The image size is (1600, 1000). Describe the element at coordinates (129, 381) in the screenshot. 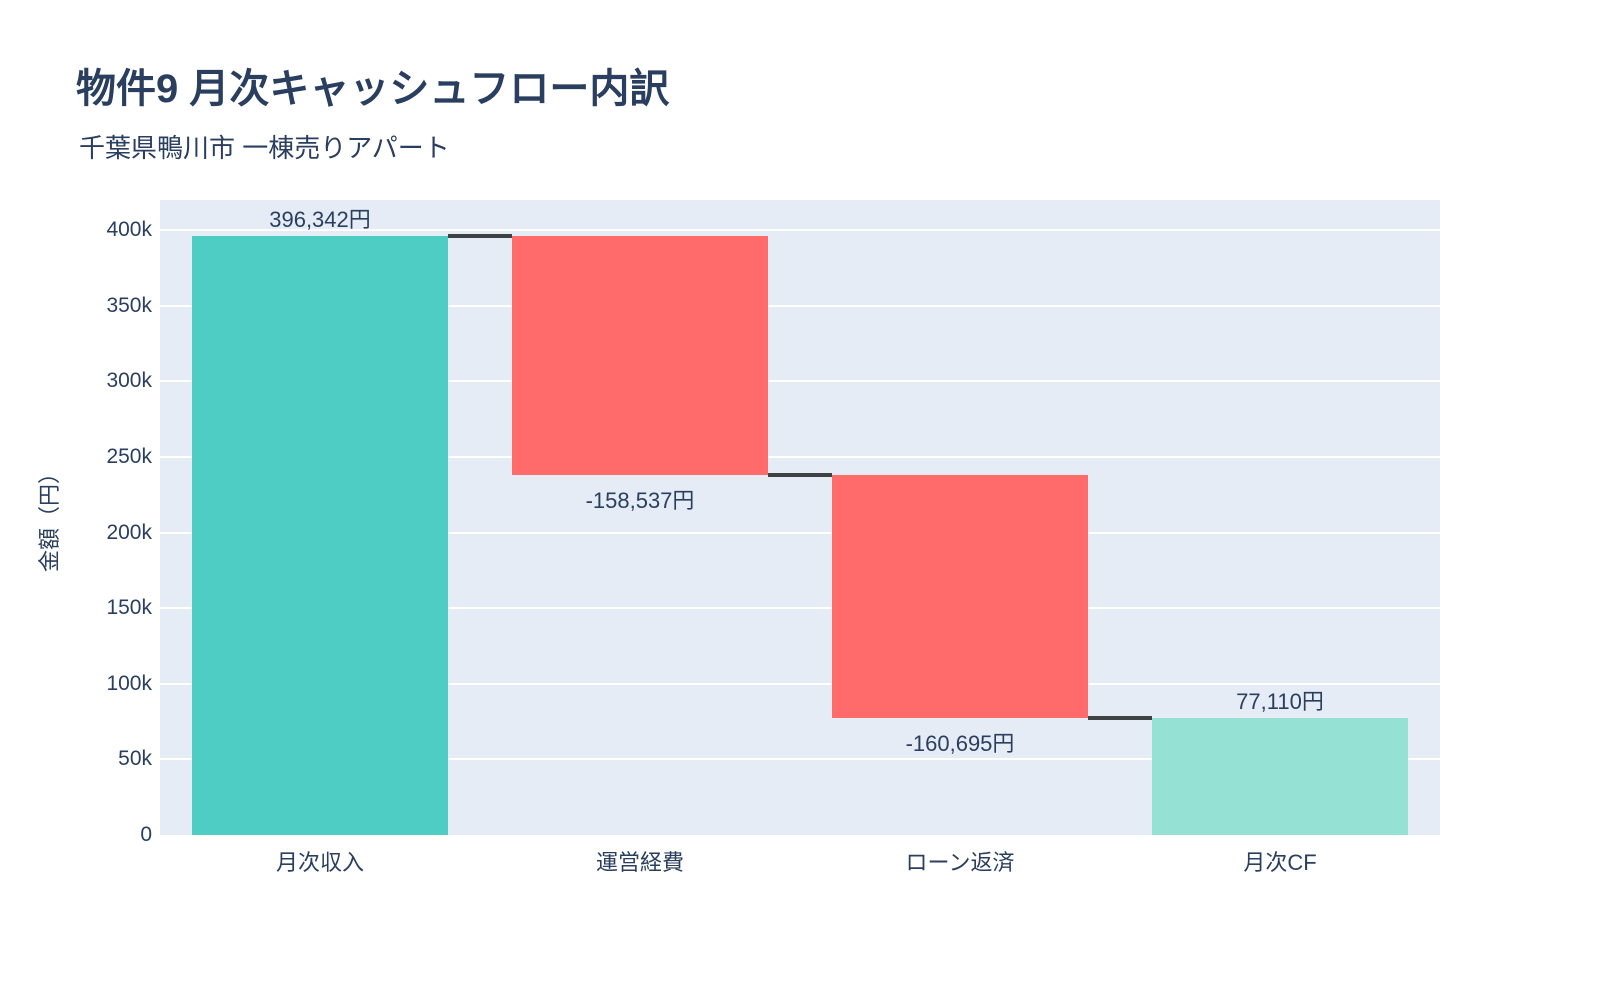

I see `y-tick-label: 300k` at that location.